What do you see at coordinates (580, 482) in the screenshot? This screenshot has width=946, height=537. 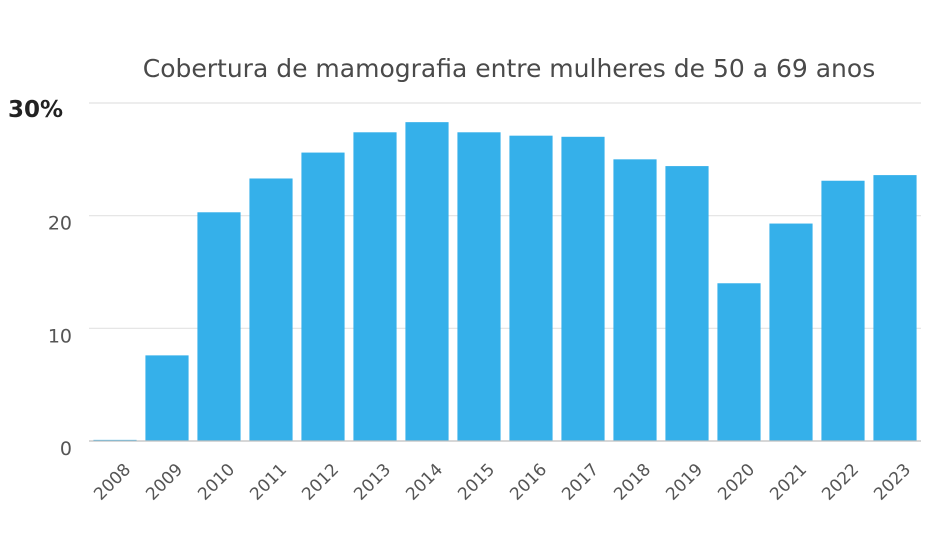 I see `x-tick-label: 2017` at bounding box center [580, 482].